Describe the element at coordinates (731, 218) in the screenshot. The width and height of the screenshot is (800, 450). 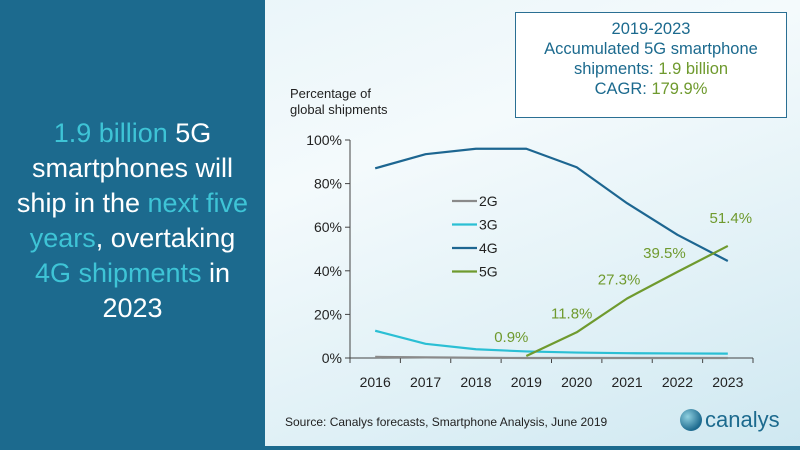
I see `data-label-5g: 51.4%` at that location.